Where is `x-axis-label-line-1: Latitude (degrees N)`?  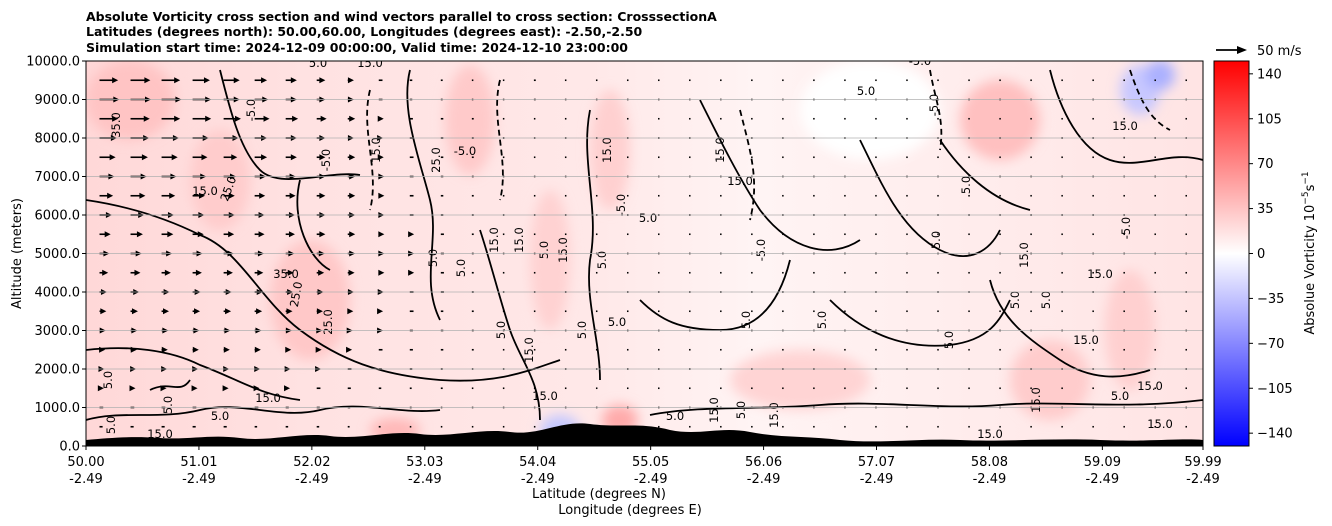 x-axis-label-line-1: Latitude (degrees N) is located at coordinates (599, 494).